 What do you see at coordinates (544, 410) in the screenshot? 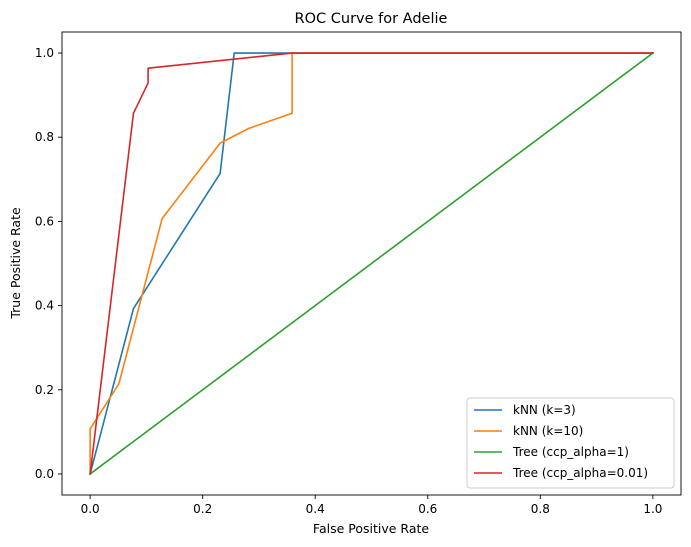
I see `legend-label: kNN (k=3)` at bounding box center [544, 410].